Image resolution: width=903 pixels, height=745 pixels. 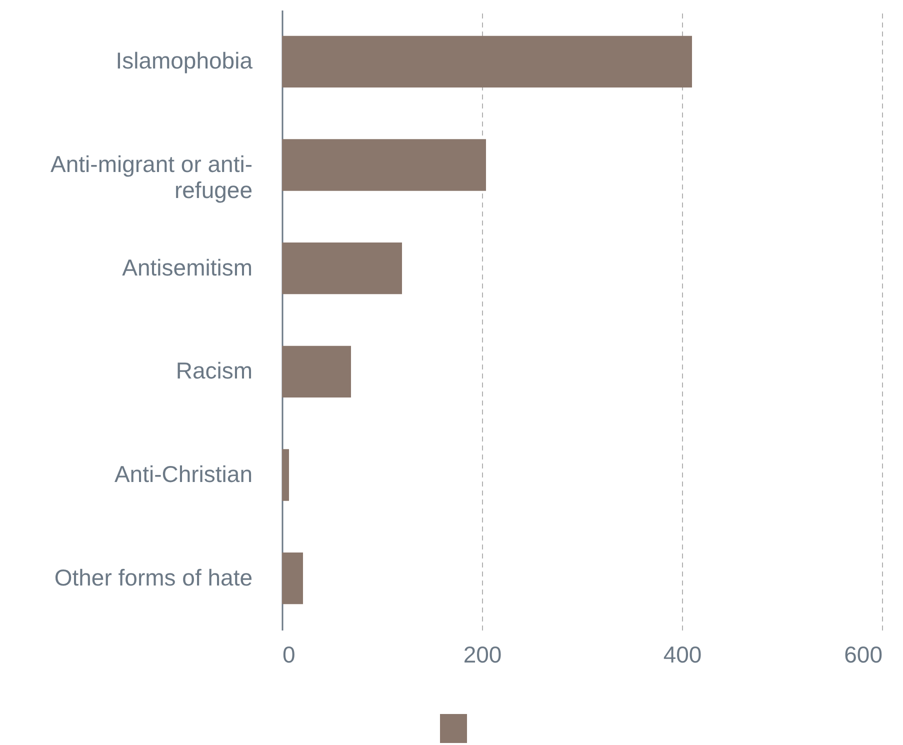 I want to click on y-tick-label: Anti-Christian, so click(x=183, y=474).